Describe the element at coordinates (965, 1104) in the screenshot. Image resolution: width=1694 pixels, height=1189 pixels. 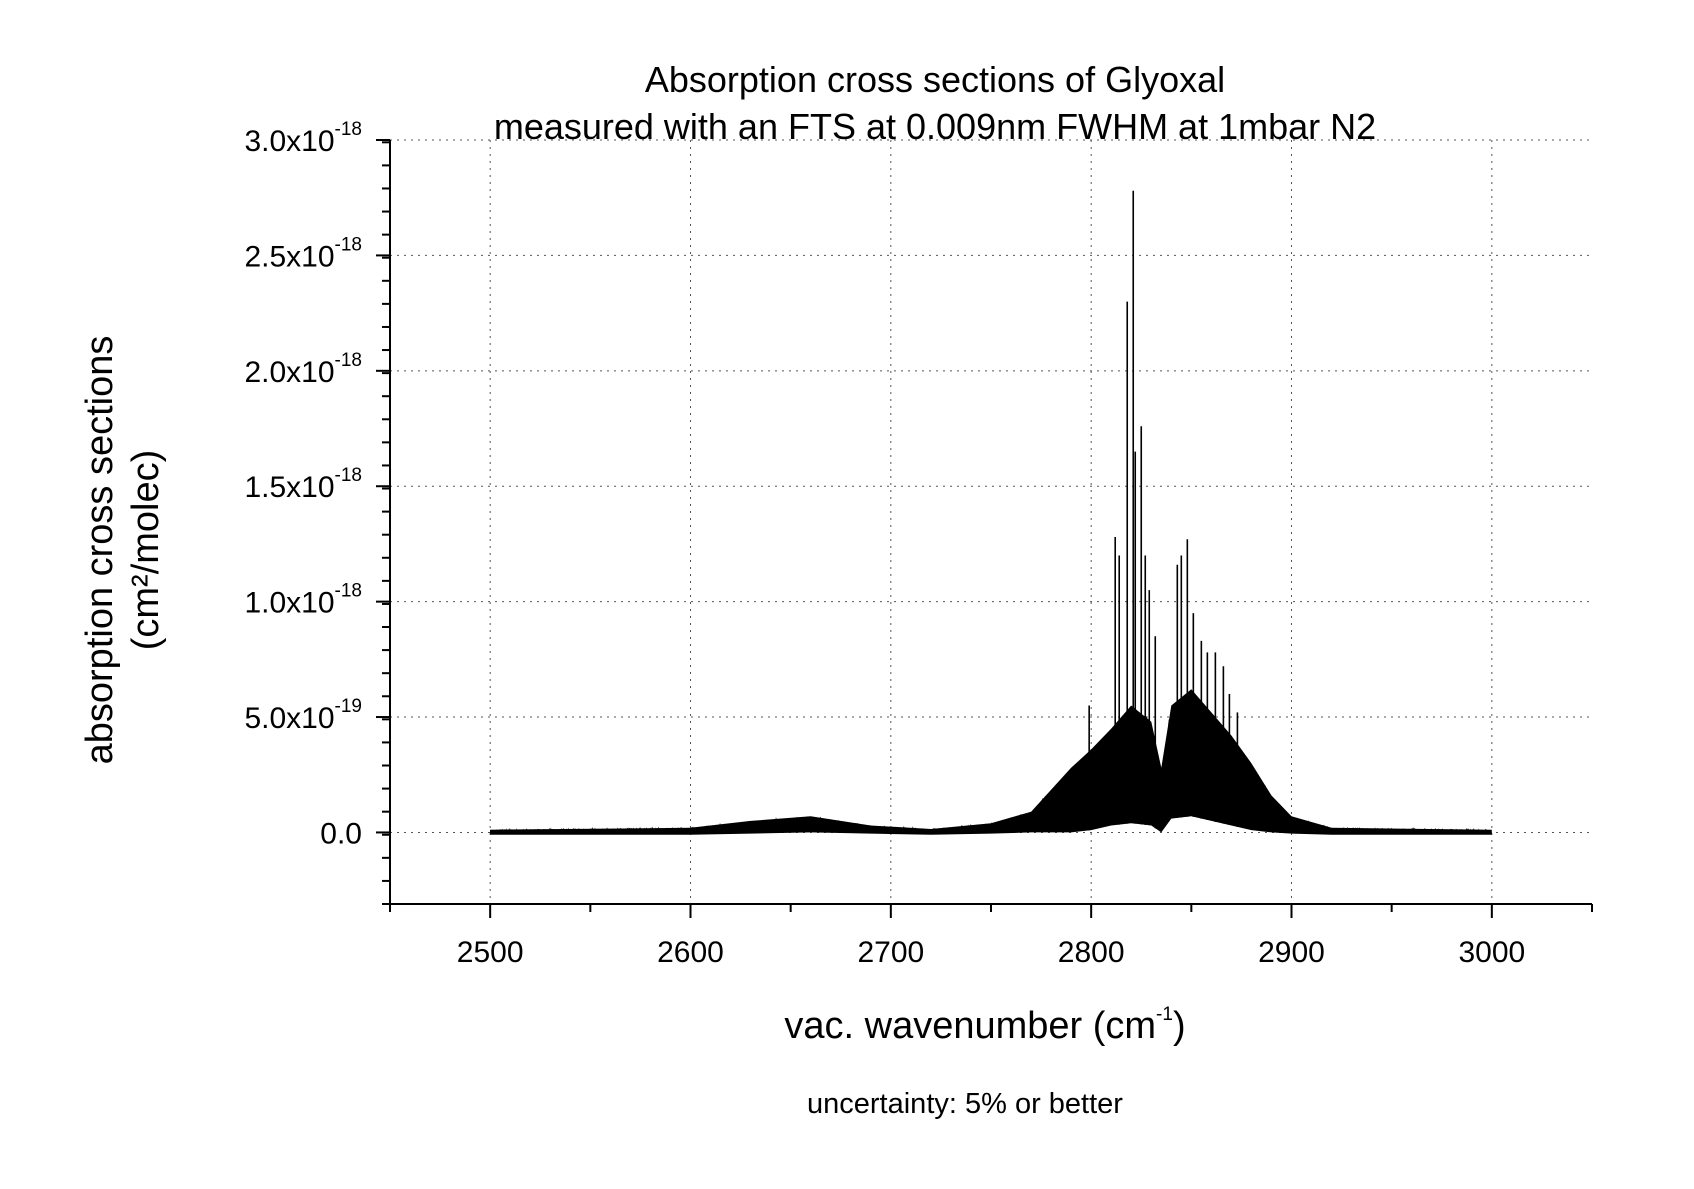
I see `uncertainty-note: uncertainty: 5% or better` at that location.